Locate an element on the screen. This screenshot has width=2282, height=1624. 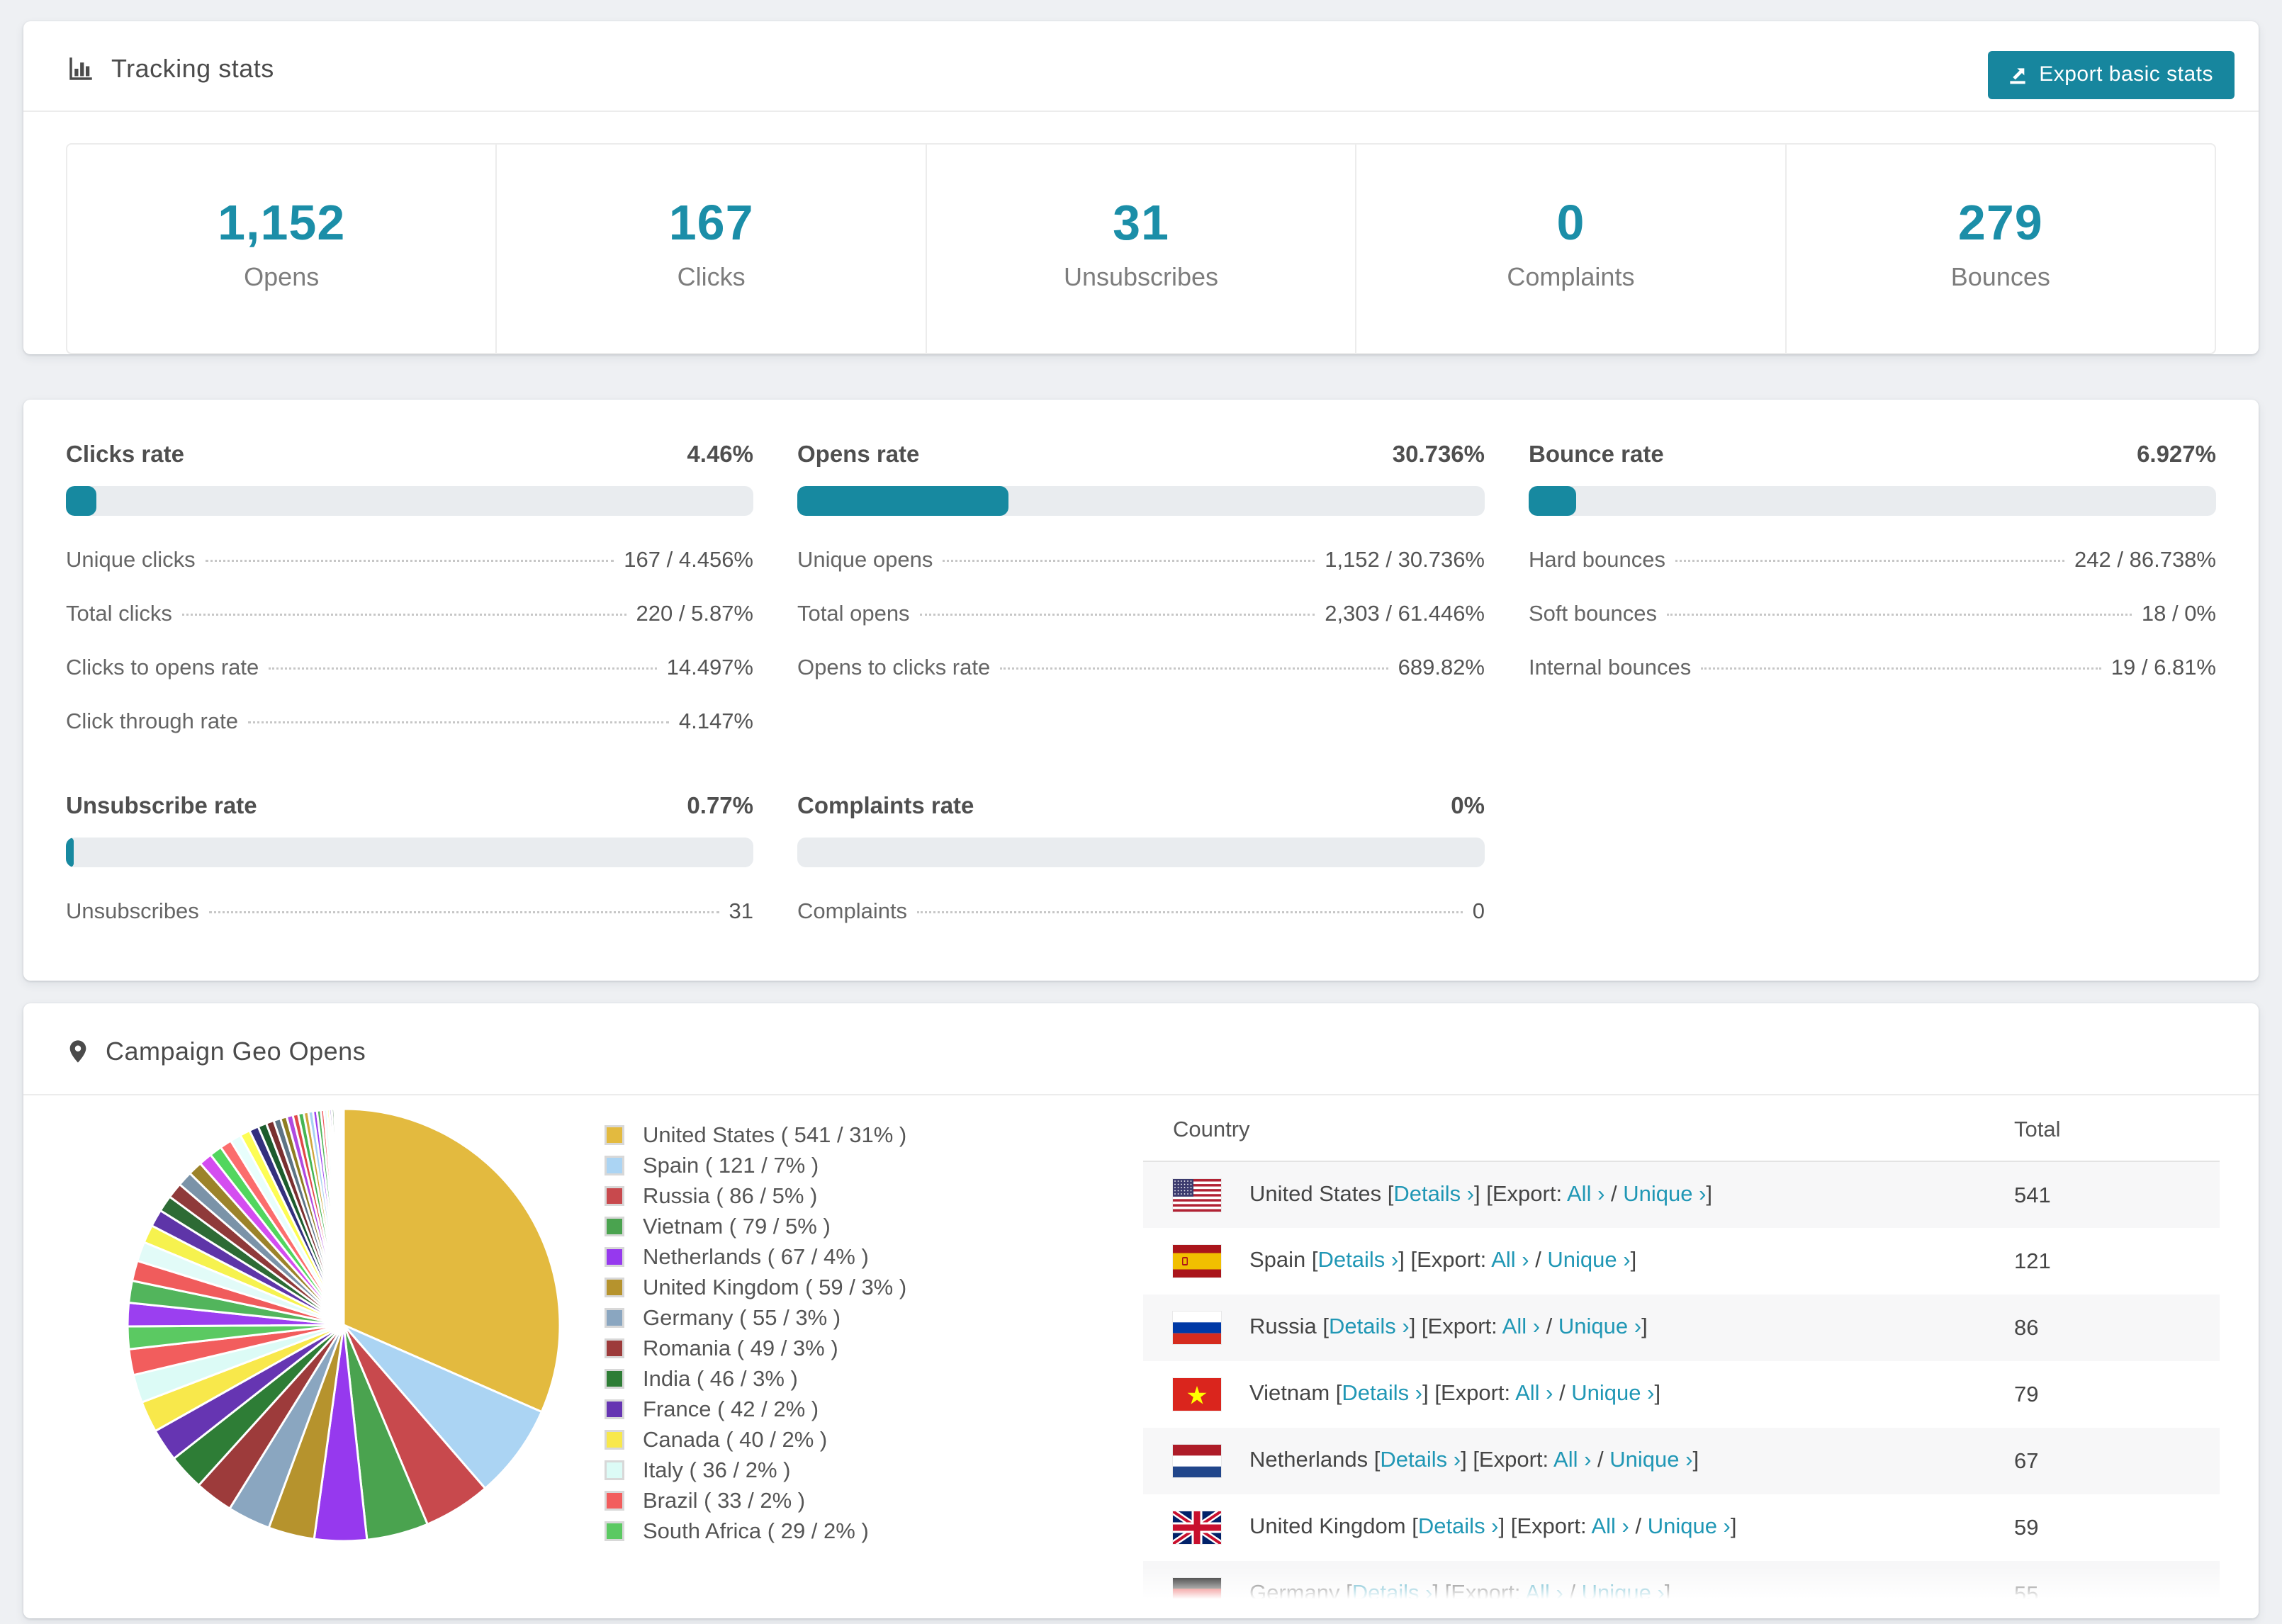
rate-stat-value: 167 / 4.456% is located at coordinates (689, 560).